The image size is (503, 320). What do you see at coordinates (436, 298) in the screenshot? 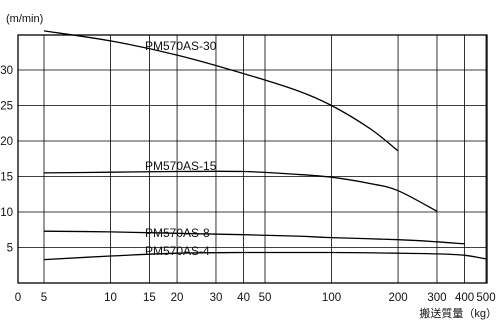
I see `x-tick-label: 300` at bounding box center [436, 298].